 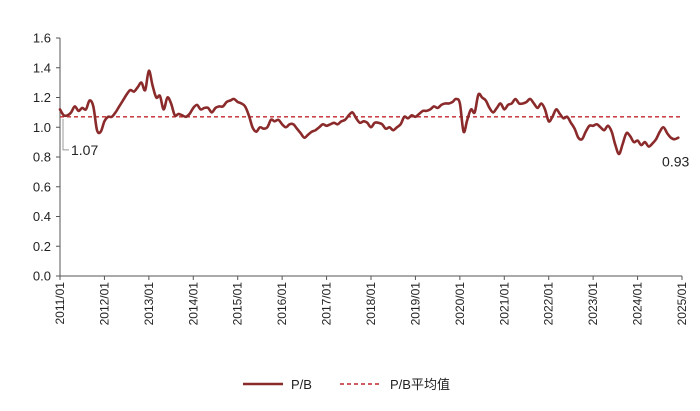 I want to click on x-tick-label: 2024/01, so click(x=638, y=304).